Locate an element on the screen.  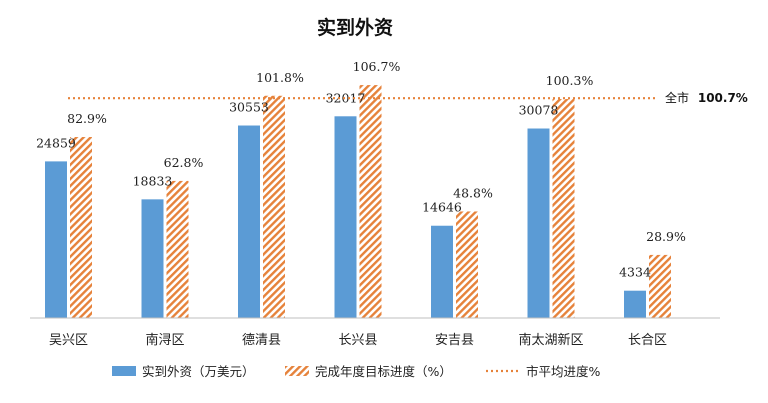
value-label-progress-3: 106.7% is located at coordinates (377, 66).